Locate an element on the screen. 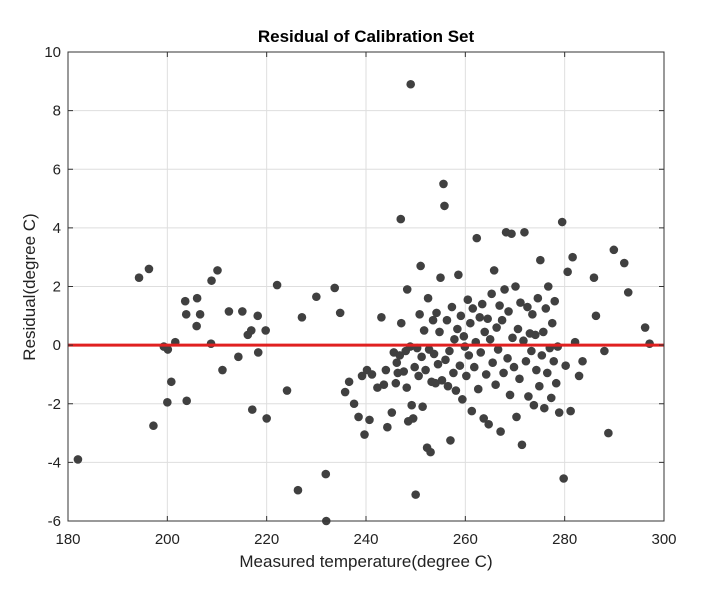 Image resolution: width=701 pixels, height=601 pixels. y-tick-label: 6 is located at coordinates (57, 169).